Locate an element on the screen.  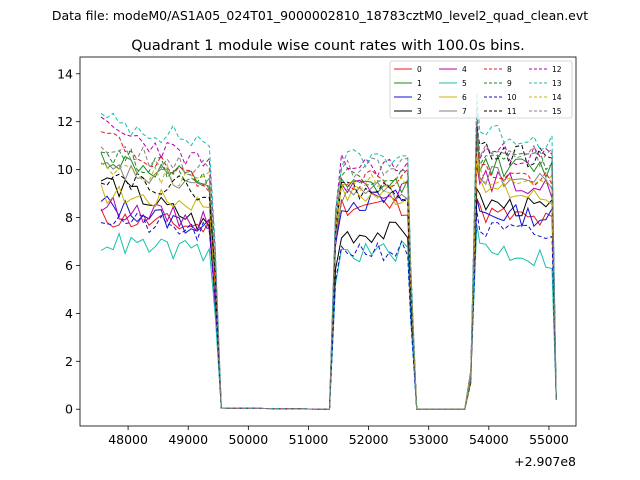
x-tick-label: 48000 is located at coordinates (128, 439).